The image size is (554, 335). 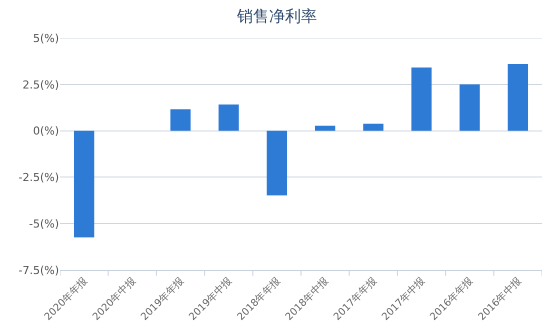 What do you see at coordinates (40, 85) in the screenshot?
I see `y-tick-label: 2.5(%)` at bounding box center [40, 85].